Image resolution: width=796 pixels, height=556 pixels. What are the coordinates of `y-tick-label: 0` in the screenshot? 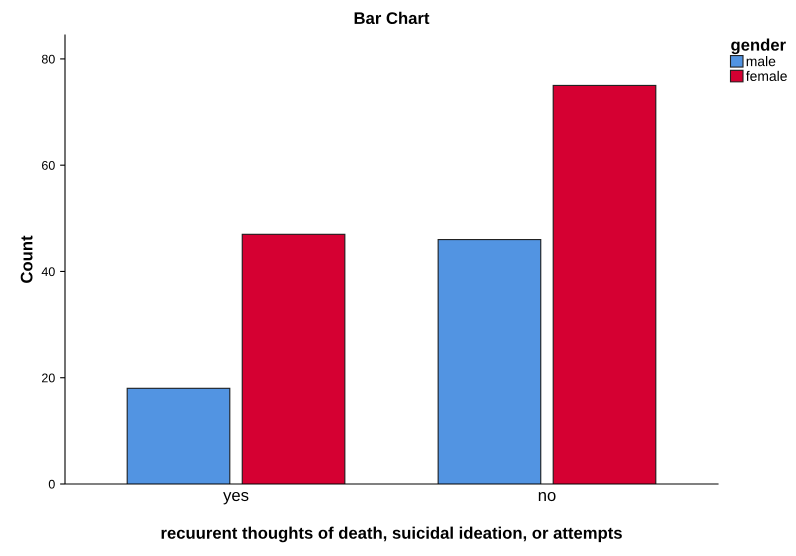 It's located at (51, 484).